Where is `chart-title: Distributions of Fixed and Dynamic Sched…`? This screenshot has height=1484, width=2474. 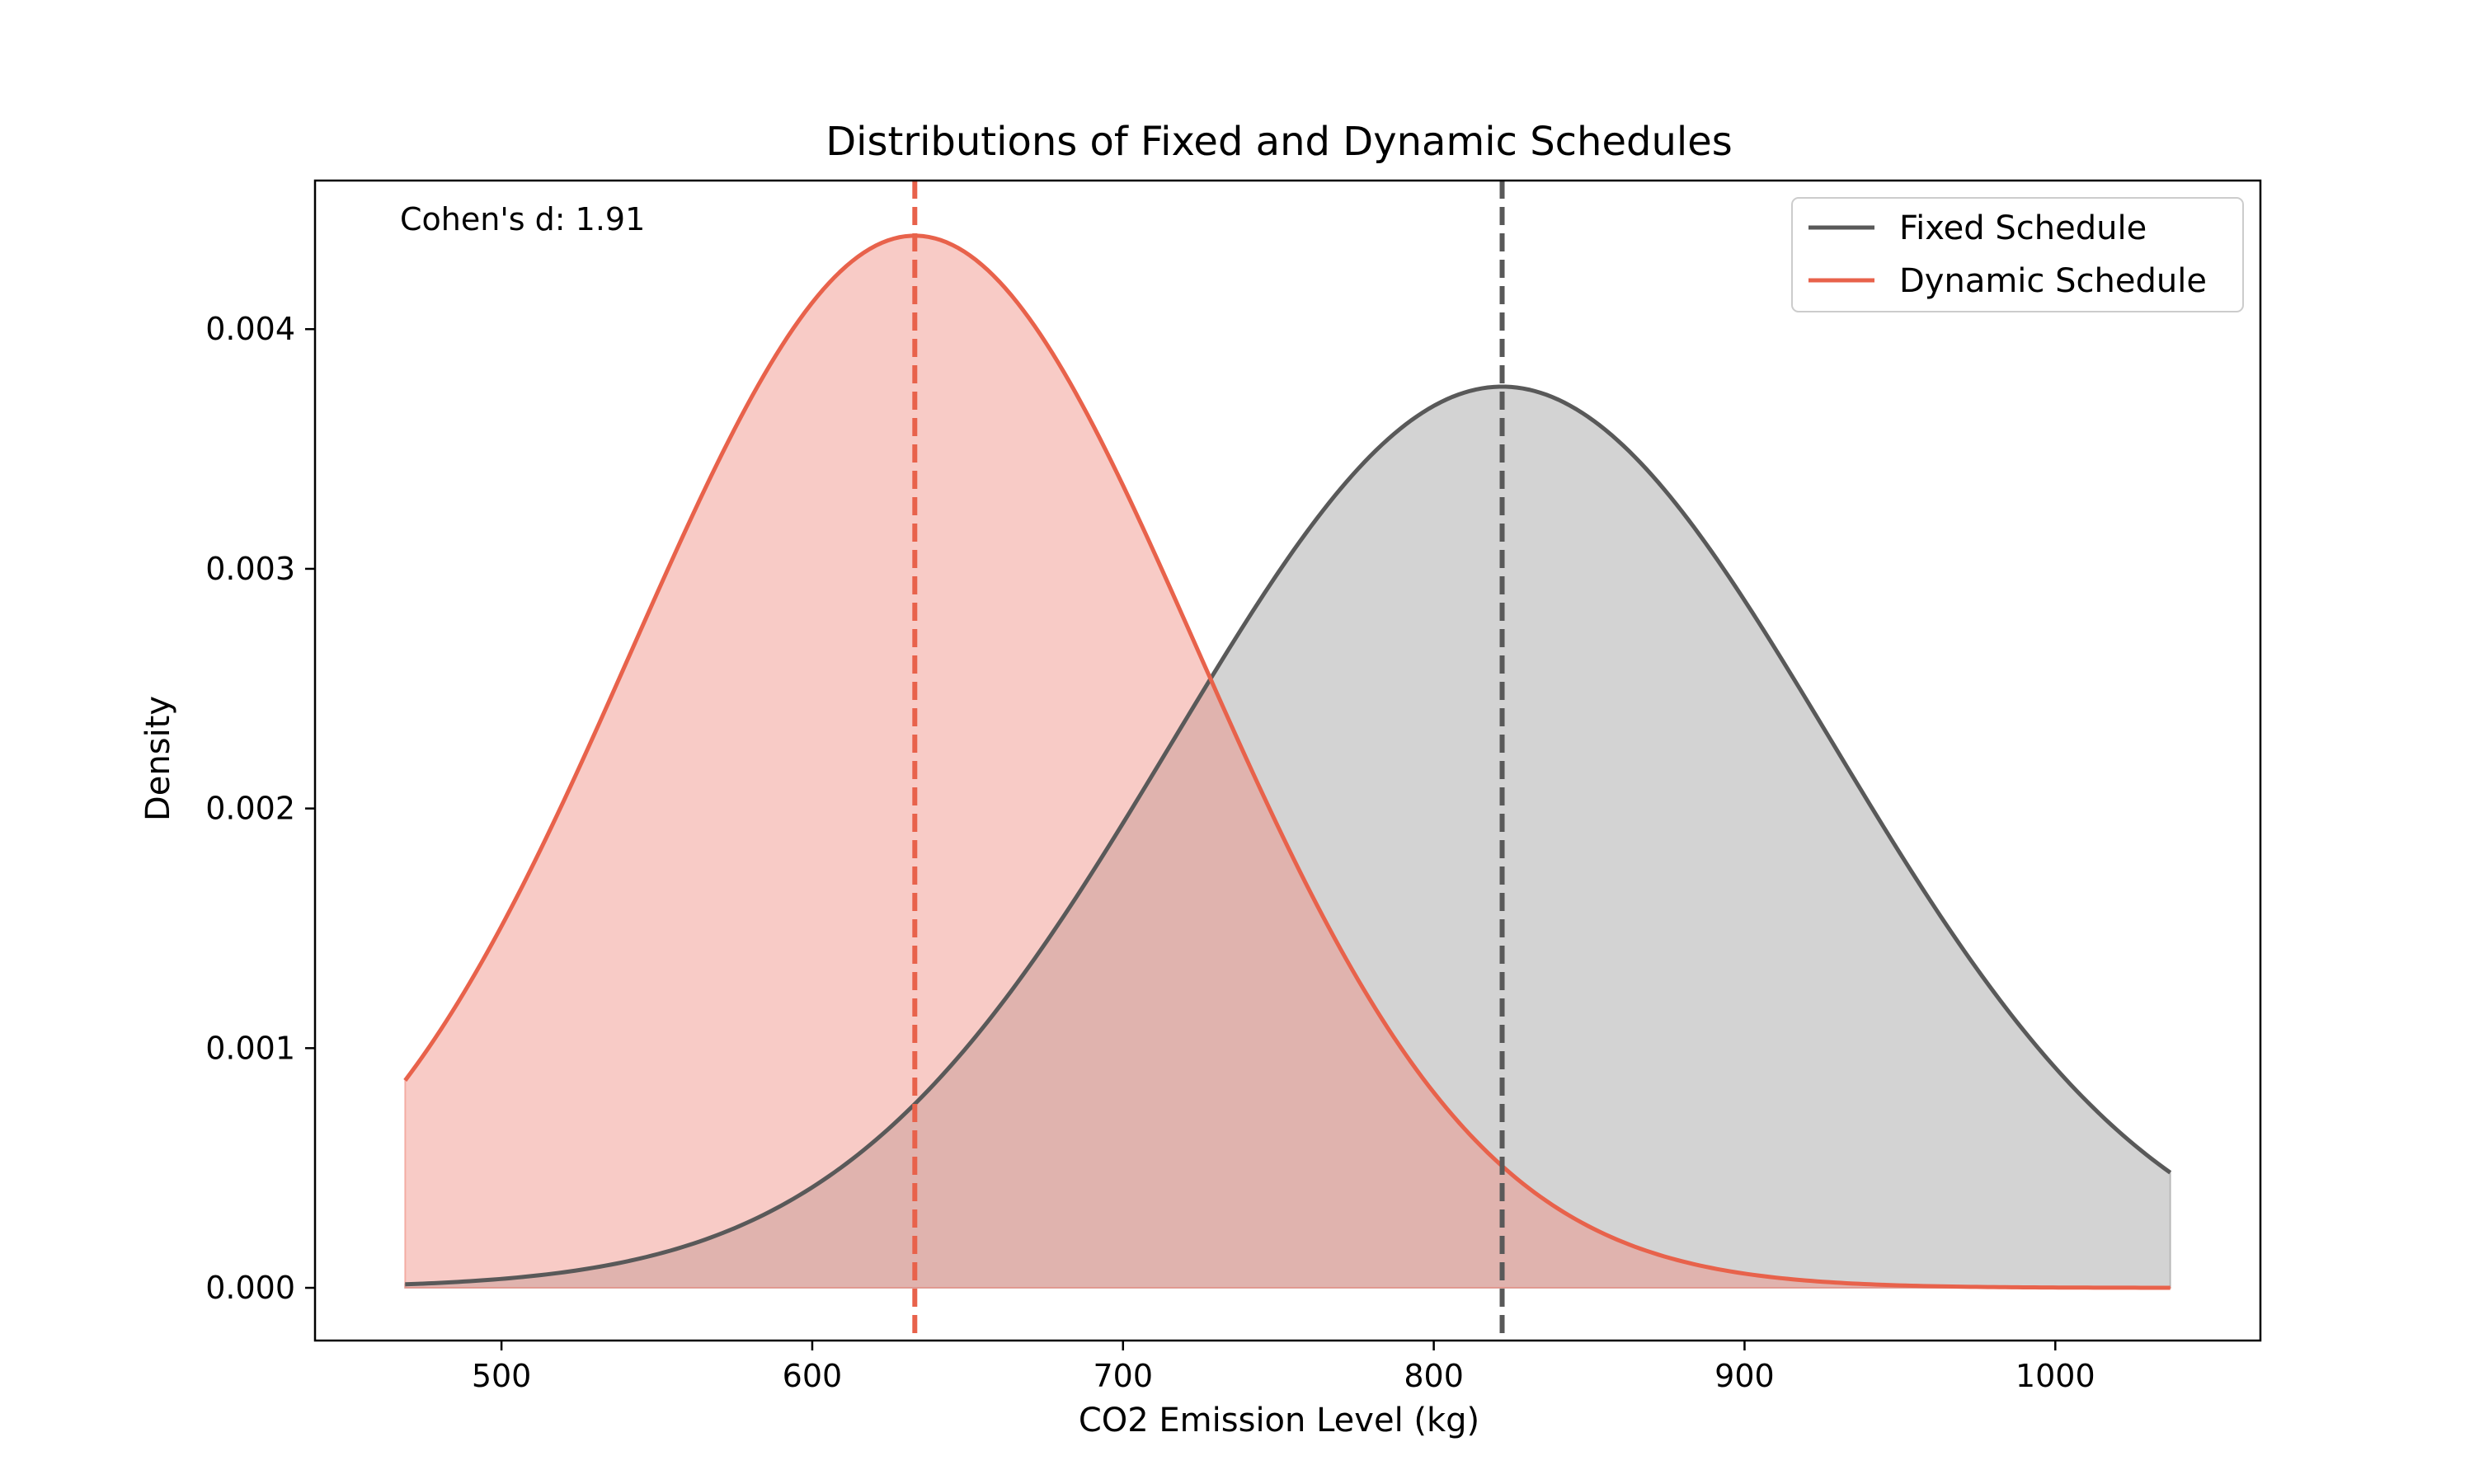 chart-title: Distributions of Fixed and Dynamic Sched… is located at coordinates (1279, 142).